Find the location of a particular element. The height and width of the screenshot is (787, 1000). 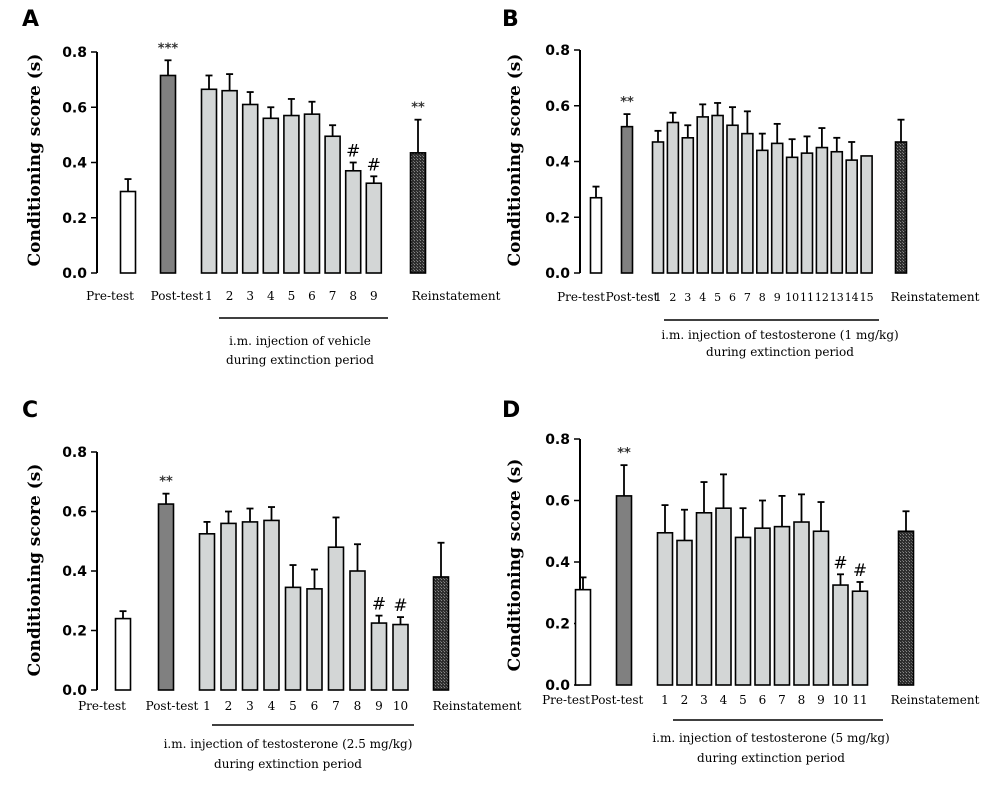

x-tick-label: 13 is located at coordinates (837, 297).